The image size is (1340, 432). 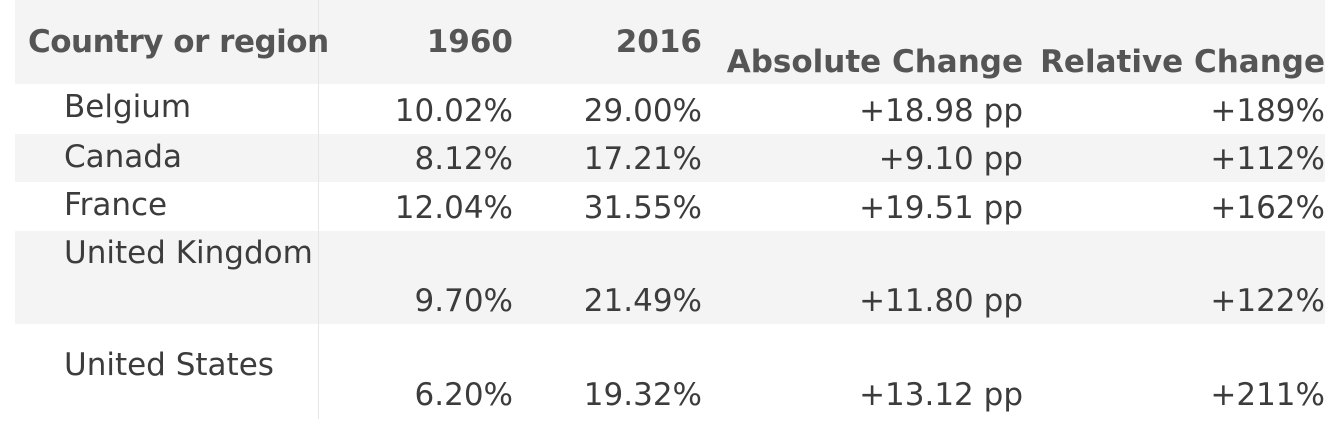 What do you see at coordinates (1174, 206) in the screenshot?
I see `cell-relative-change: +162%` at bounding box center [1174, 206].